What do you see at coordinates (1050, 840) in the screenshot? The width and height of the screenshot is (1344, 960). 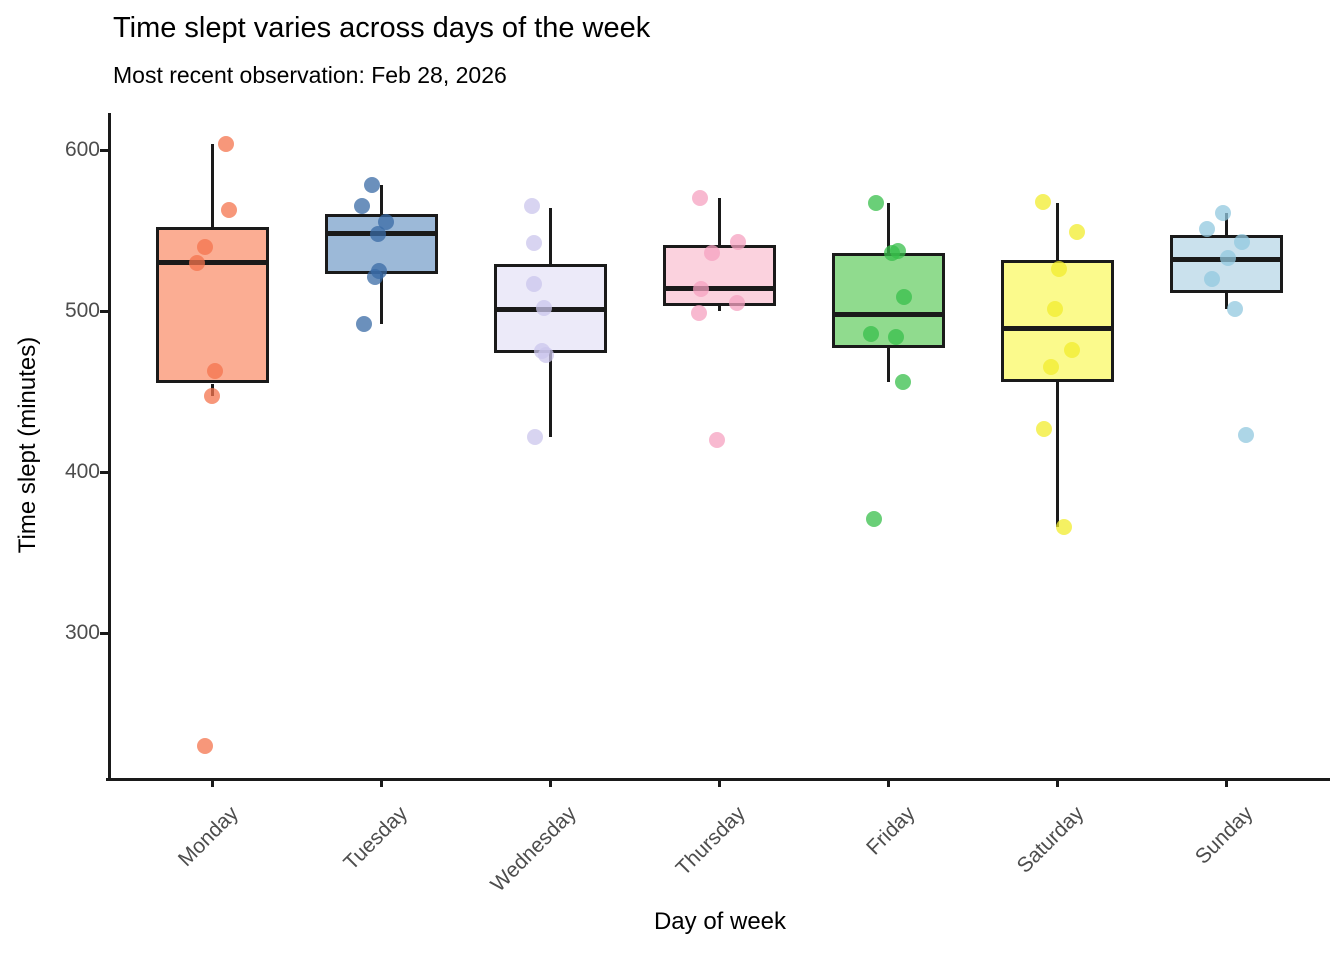 I see `x-tick-label-text: Saturday` at bounding box center [1050, 840].